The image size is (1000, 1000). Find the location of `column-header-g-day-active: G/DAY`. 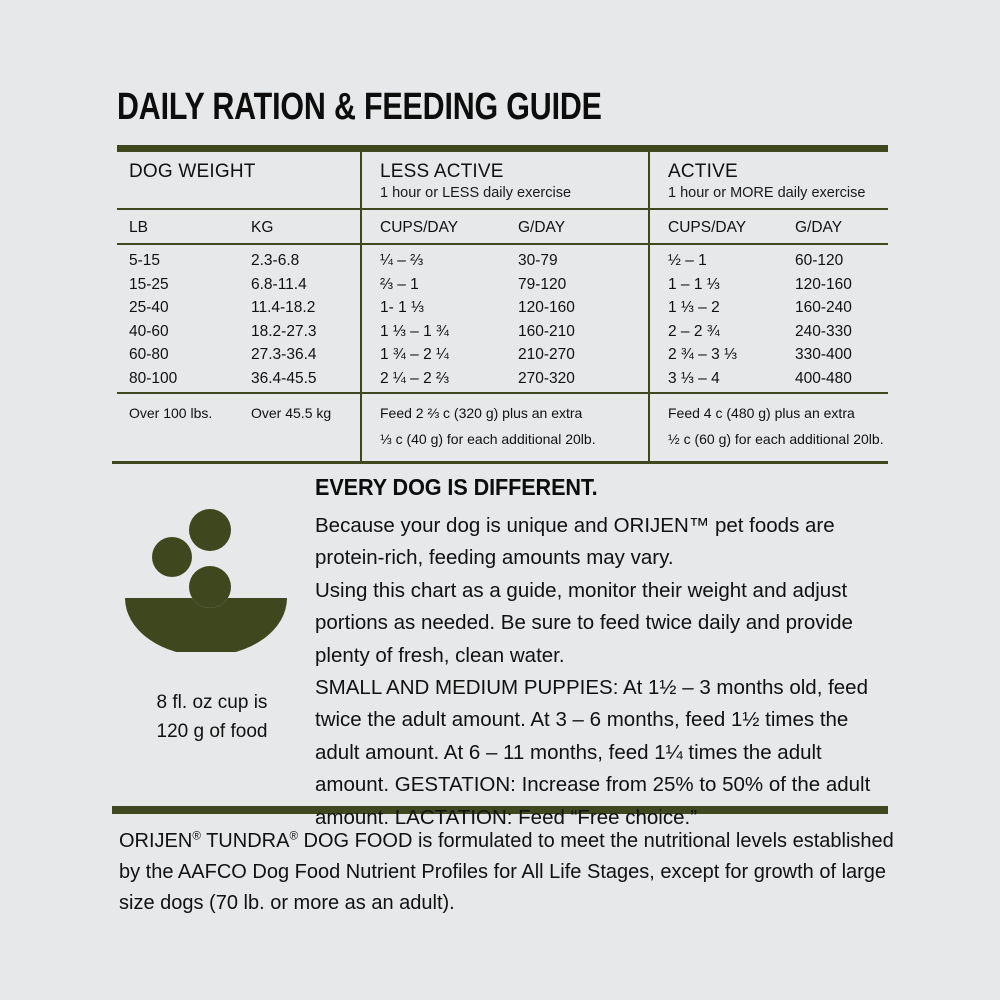

column-header-g-day-active: G/DAY is located at coordinates (819, 227).